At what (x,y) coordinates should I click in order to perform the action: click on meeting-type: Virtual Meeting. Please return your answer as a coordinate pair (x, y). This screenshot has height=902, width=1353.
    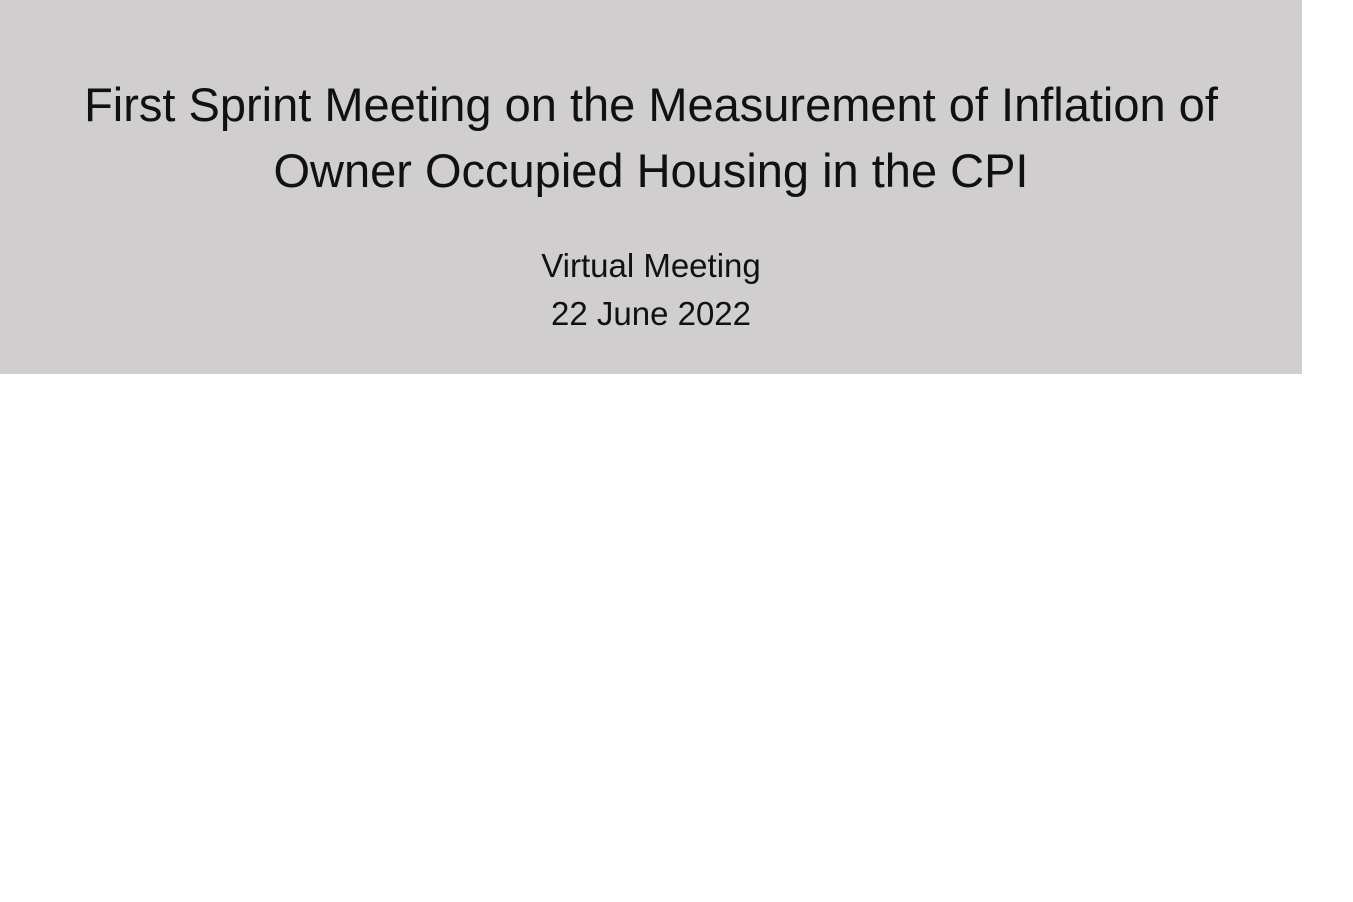
    Looking at the image, I should click on (651, 265).